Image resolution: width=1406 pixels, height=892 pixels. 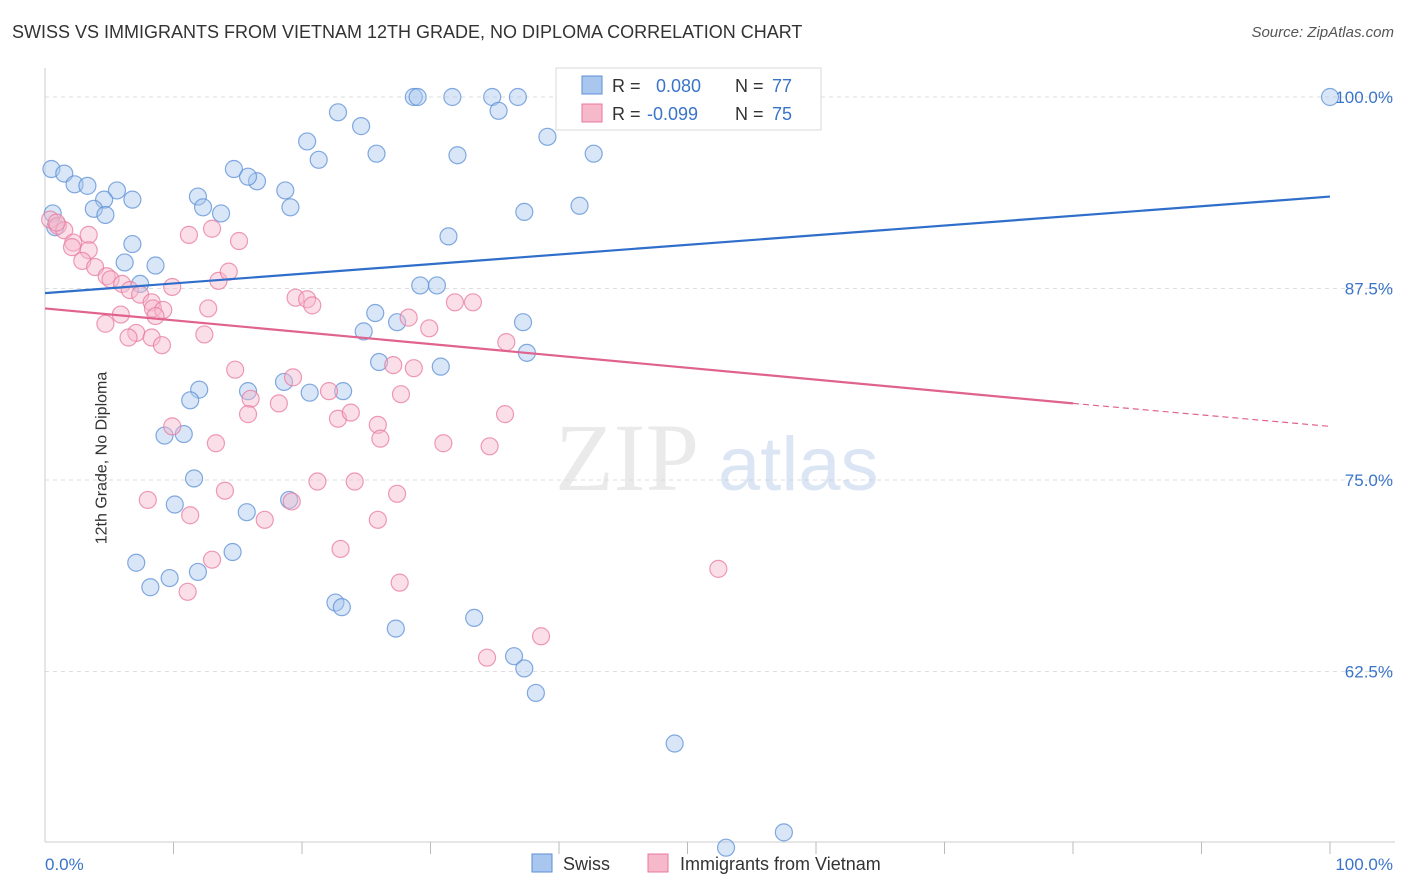 What do you see at coordinates (717, 457) in the screenshot?
I see `watermark: ZIP atlas` at bounding box center [717, 457].